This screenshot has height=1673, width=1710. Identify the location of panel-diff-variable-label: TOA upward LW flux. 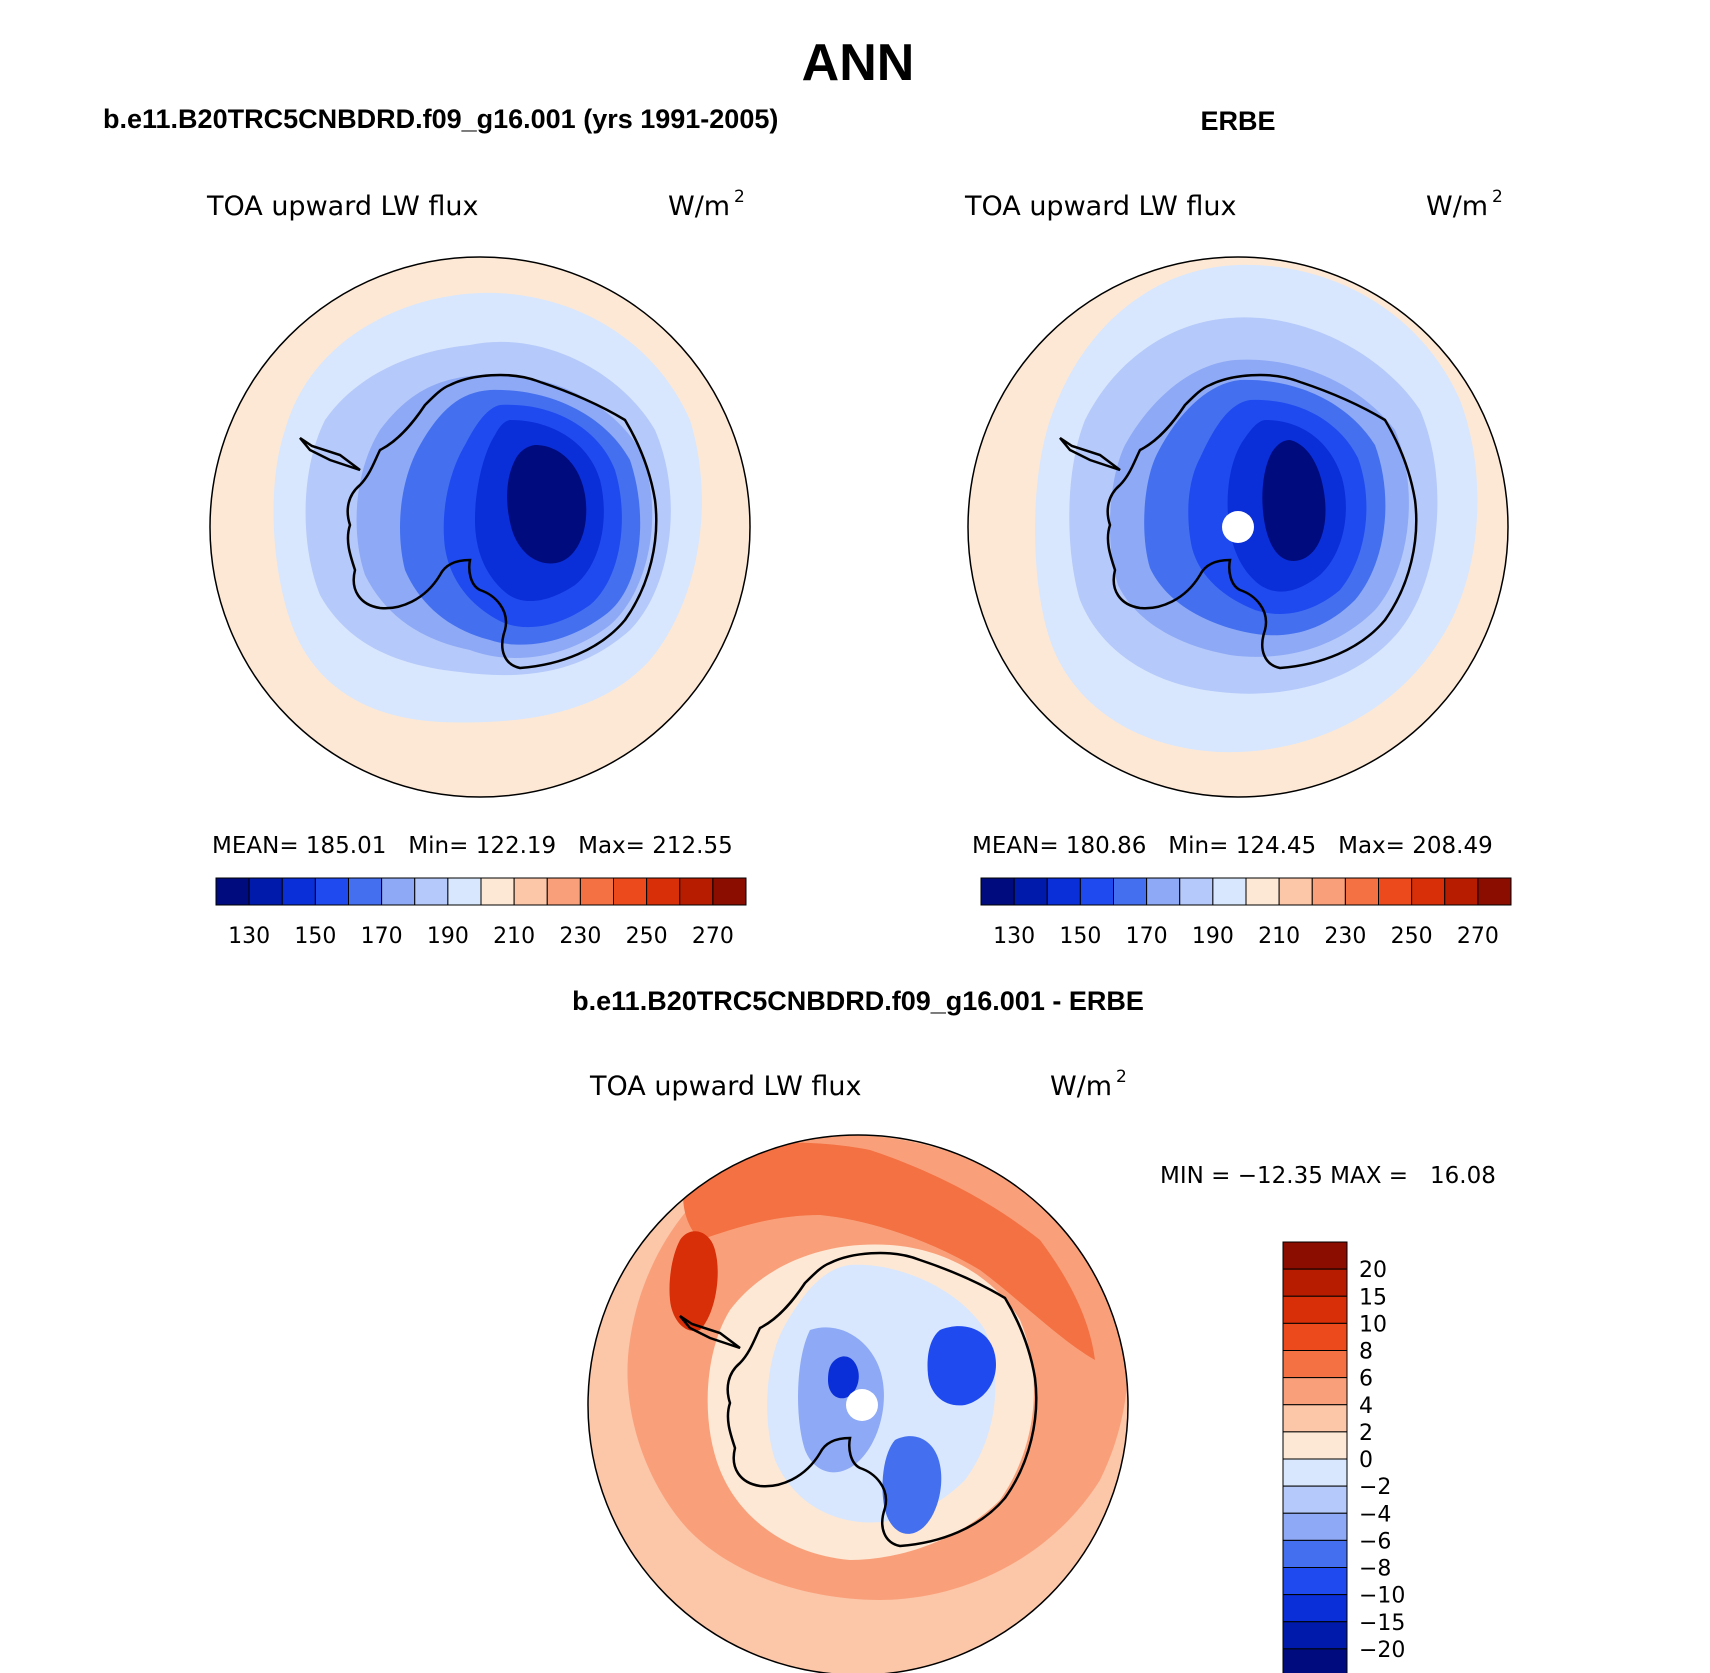
(725, 1086).